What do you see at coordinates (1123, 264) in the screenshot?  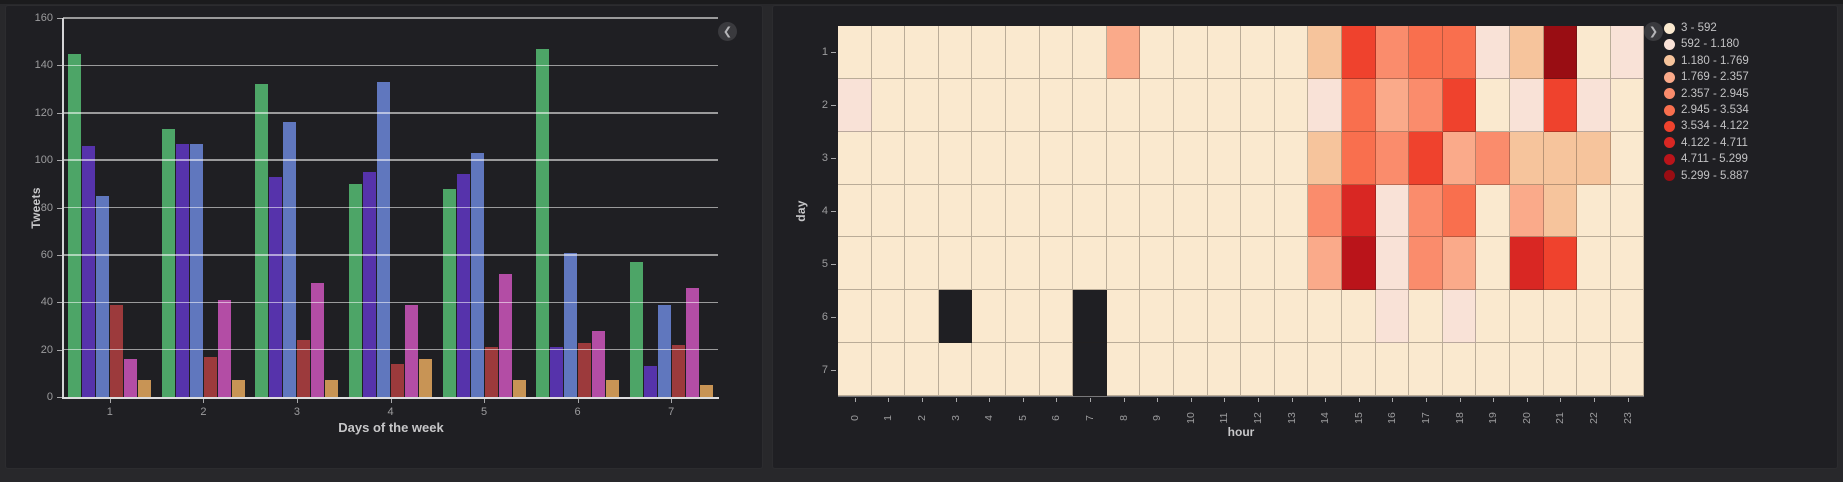 I see `heatmap-cell-day5-hour8` at bounding box center [1123, 264].